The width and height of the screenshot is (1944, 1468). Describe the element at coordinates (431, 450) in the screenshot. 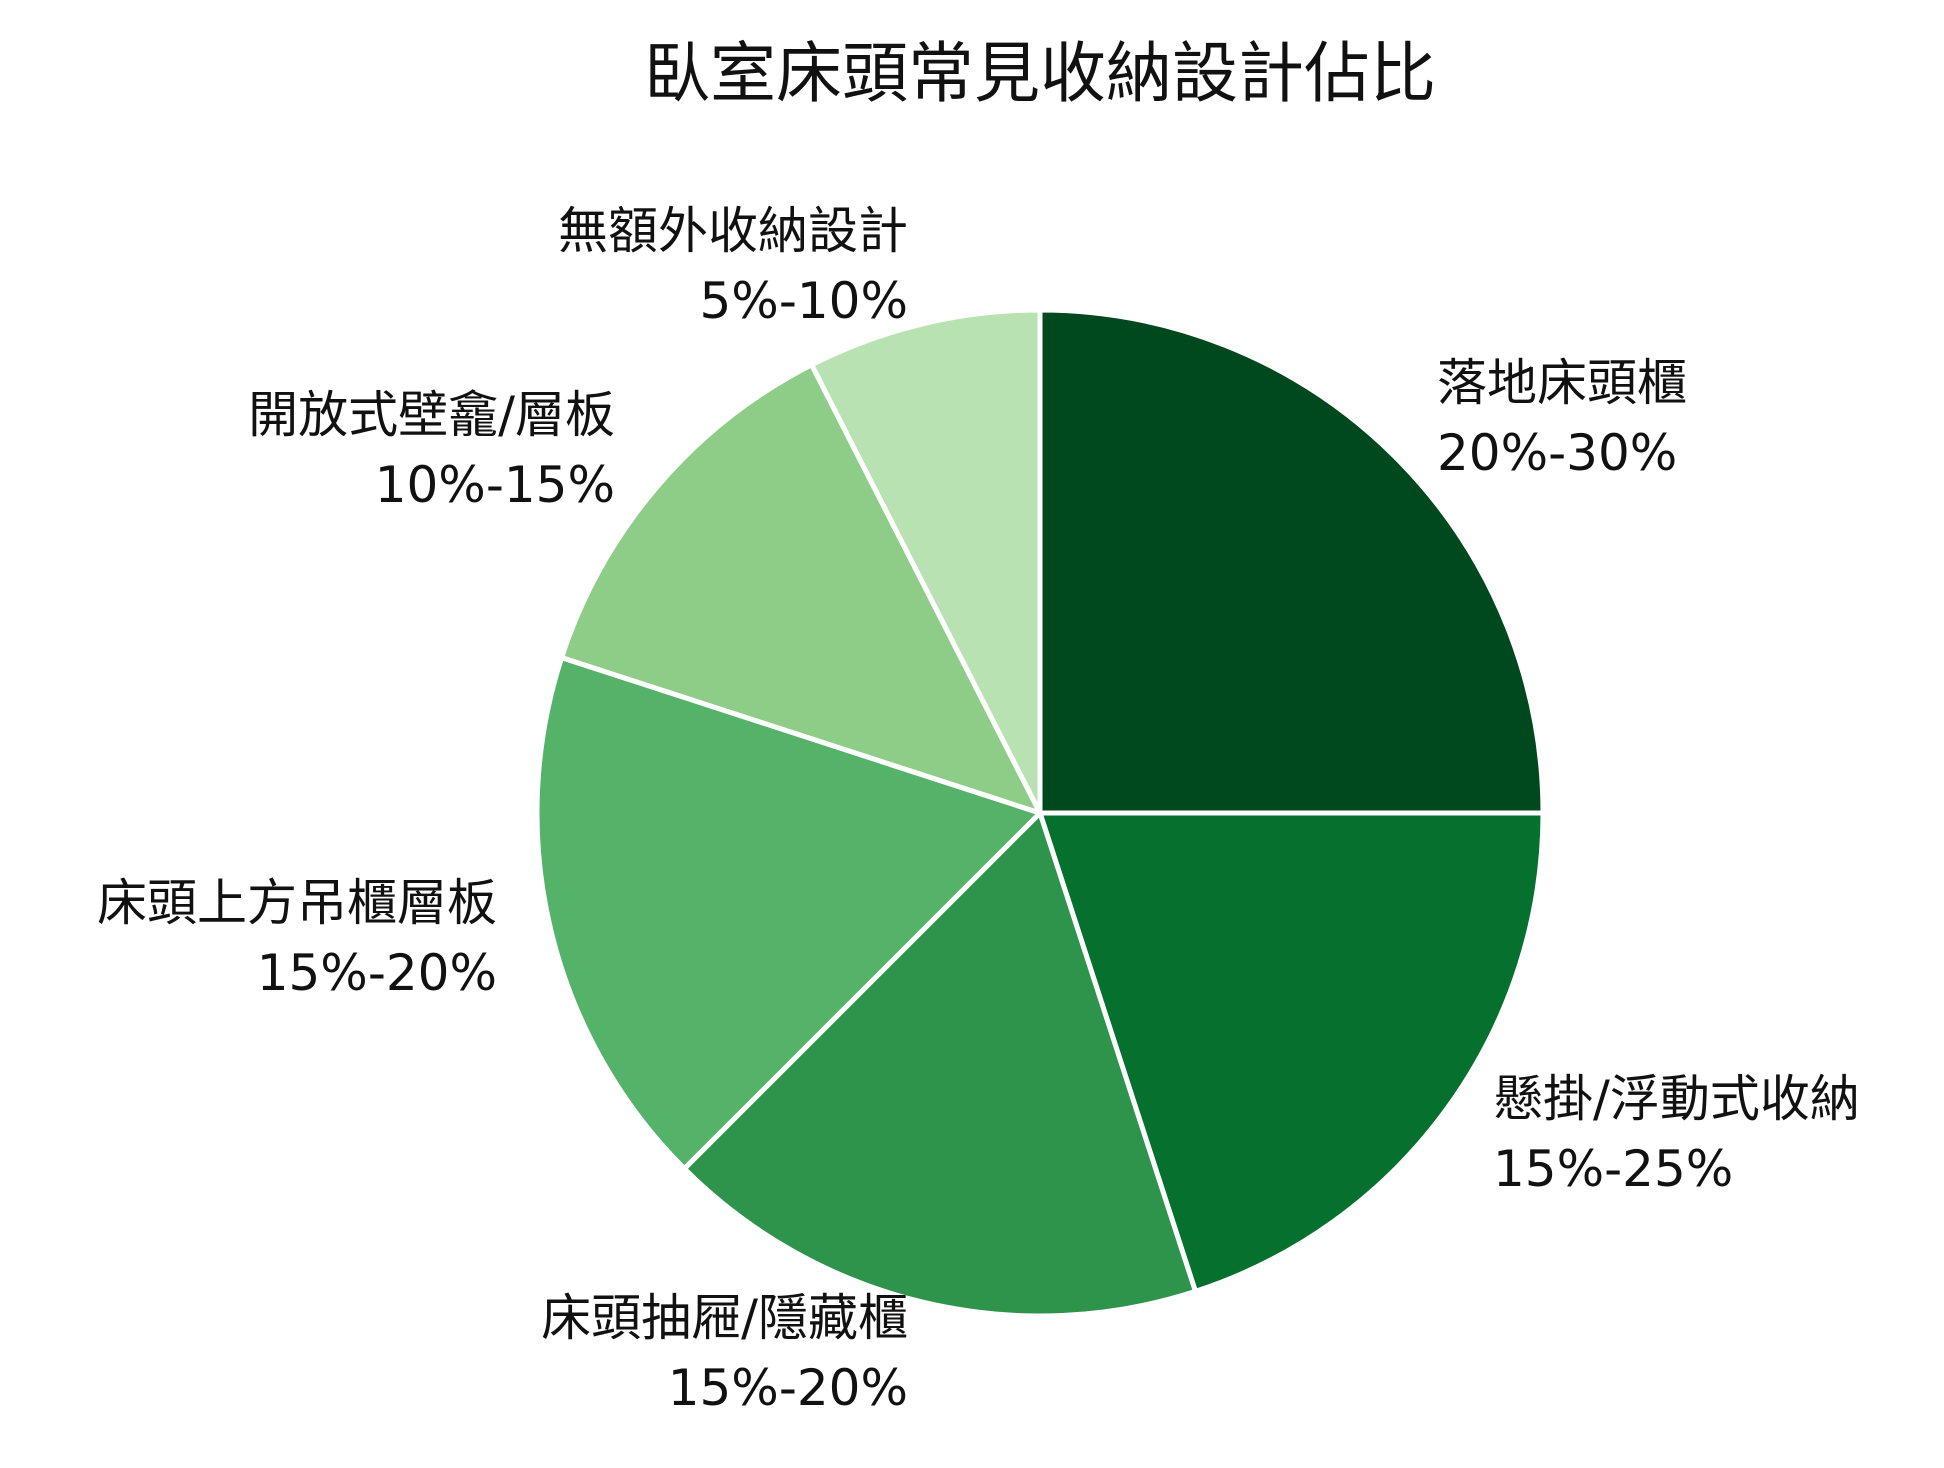

I see `slice-label-5: 開放式壁龕/層板 10%-15%` at that location.